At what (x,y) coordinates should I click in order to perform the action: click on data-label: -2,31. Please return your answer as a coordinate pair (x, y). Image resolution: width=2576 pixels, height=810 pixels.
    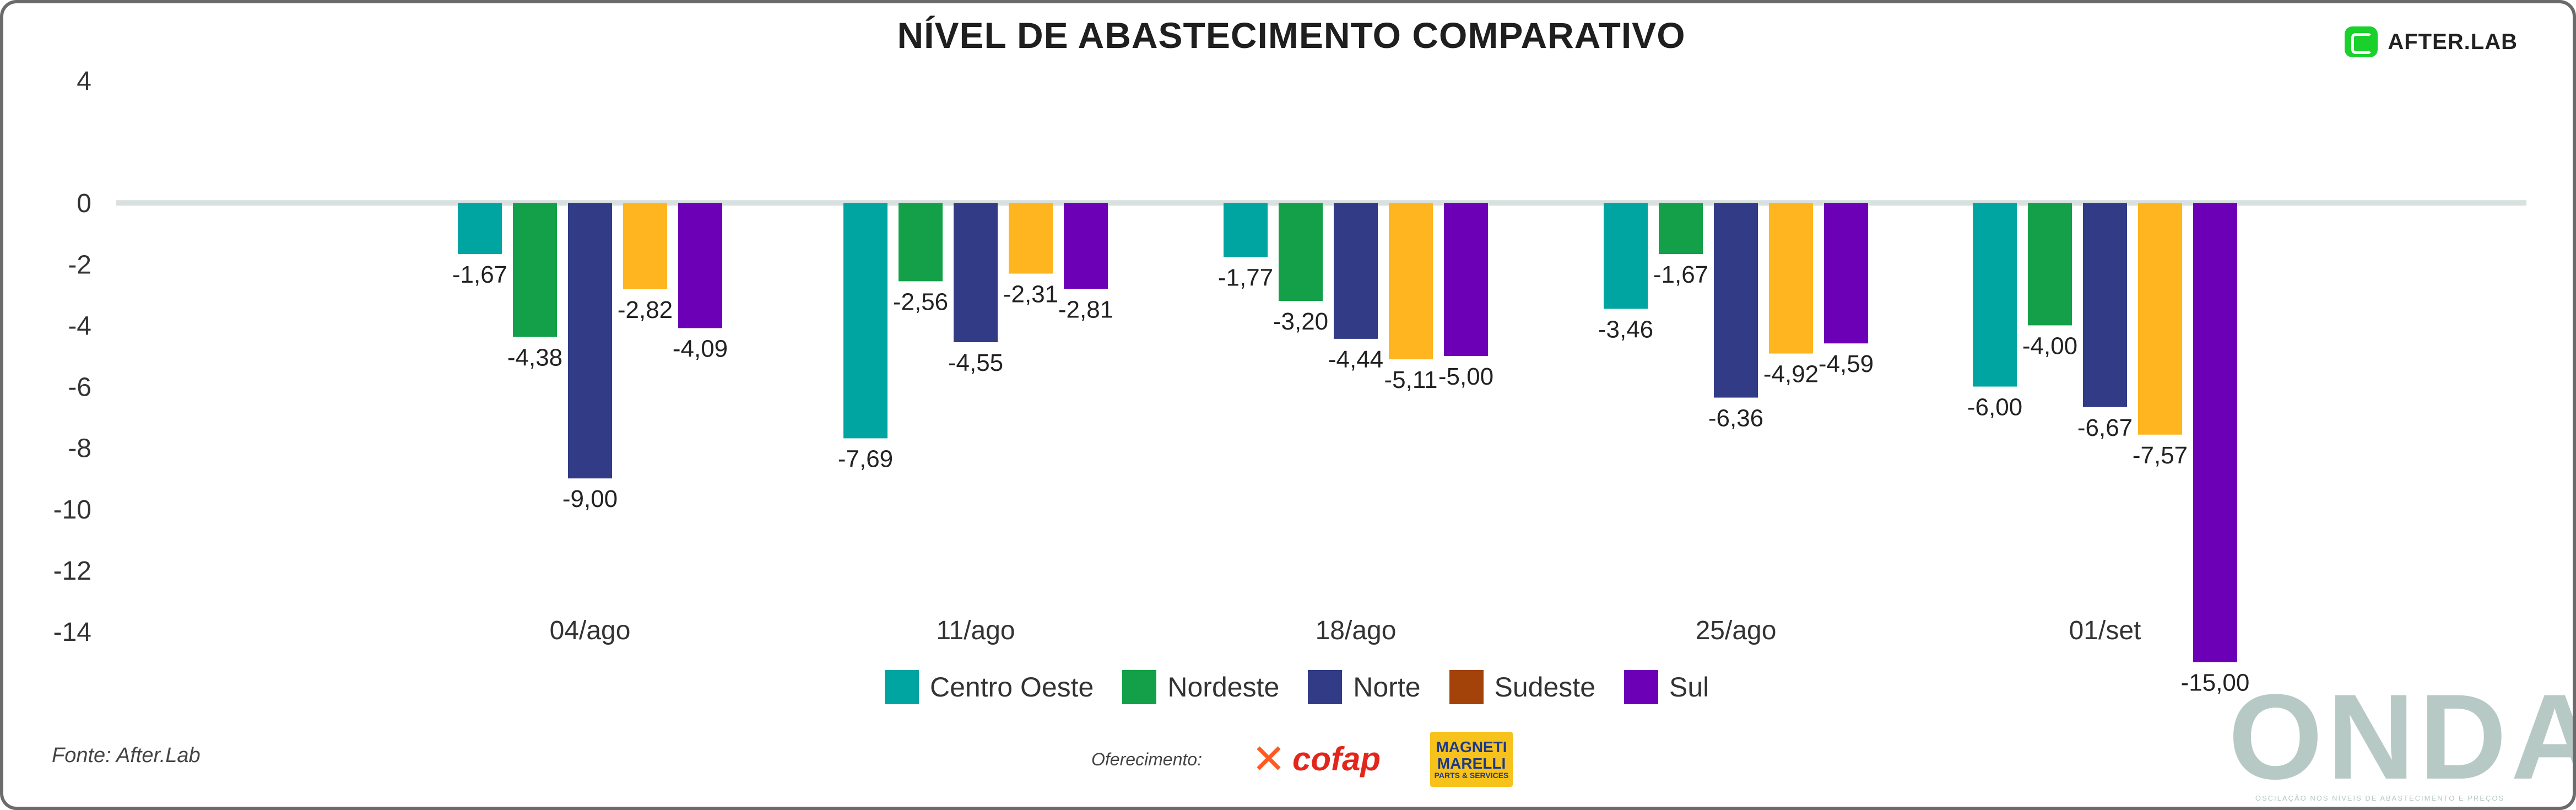
    Looking at the image, I should click on (1030, 294).